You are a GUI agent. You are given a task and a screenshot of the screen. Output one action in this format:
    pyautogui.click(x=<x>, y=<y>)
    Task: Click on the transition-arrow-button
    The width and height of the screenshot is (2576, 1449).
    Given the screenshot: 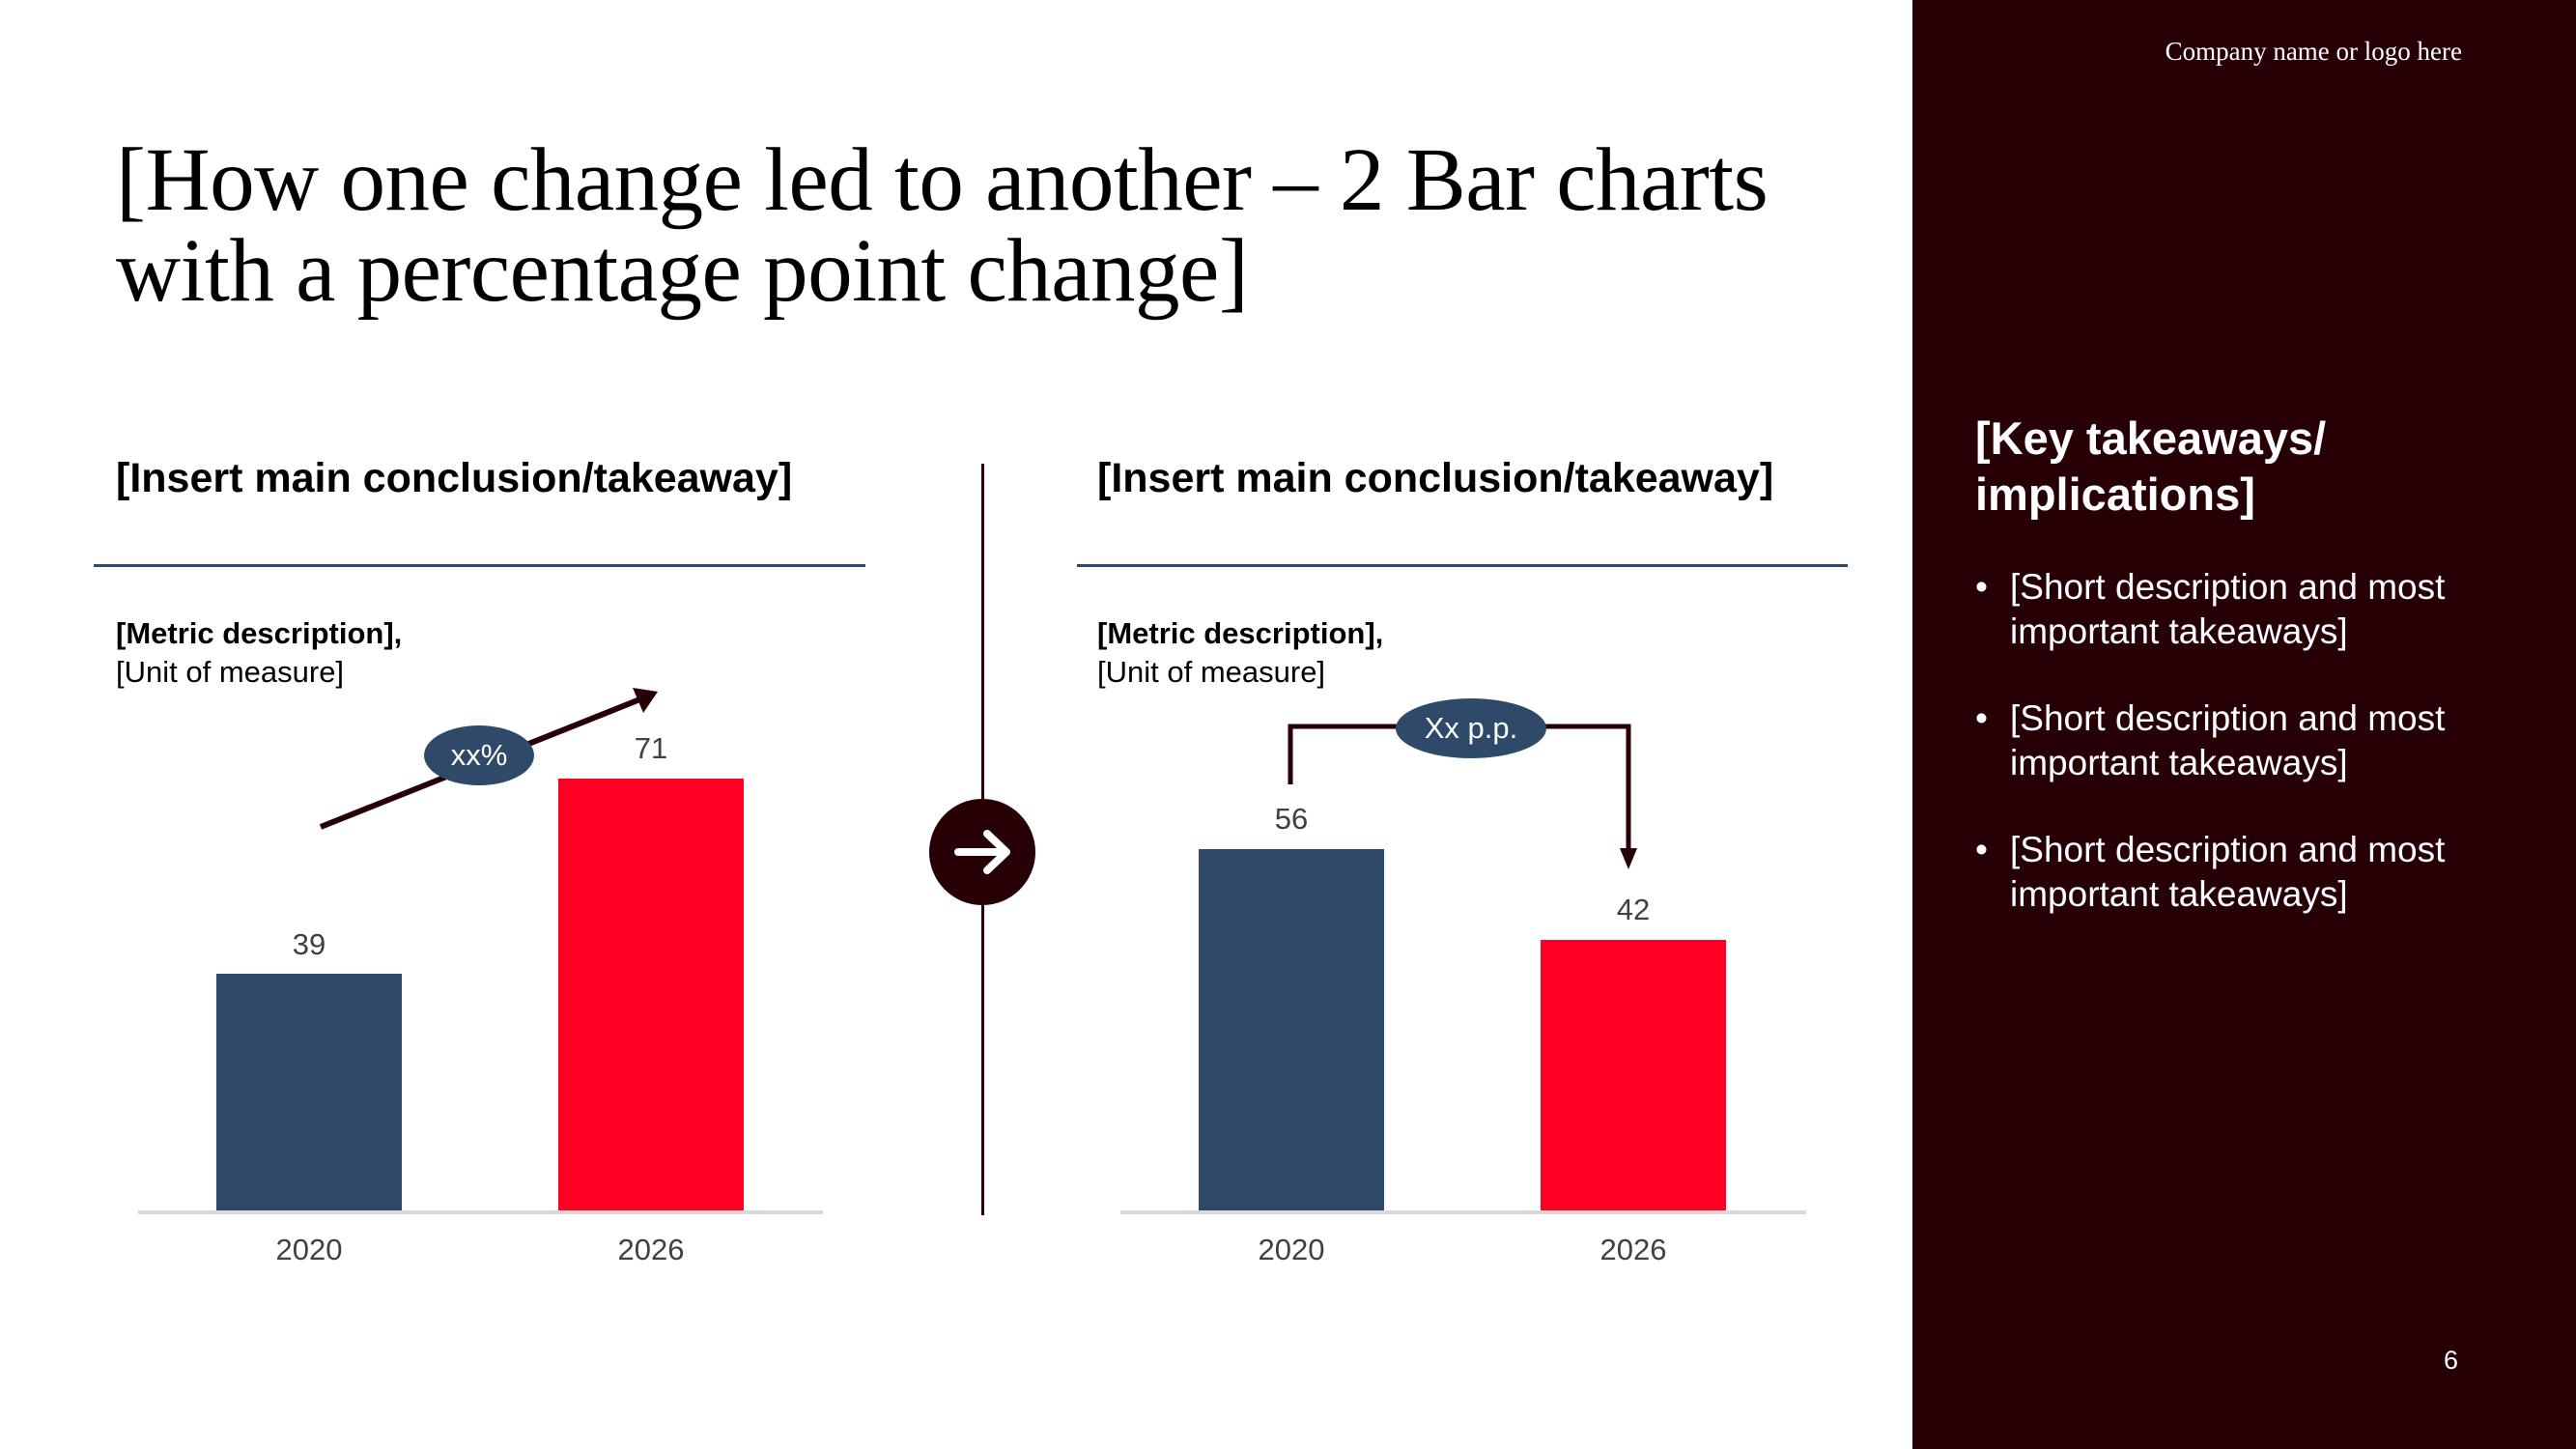 What is the action you would take?
    pyautogui.click(x=982, y=852)
    